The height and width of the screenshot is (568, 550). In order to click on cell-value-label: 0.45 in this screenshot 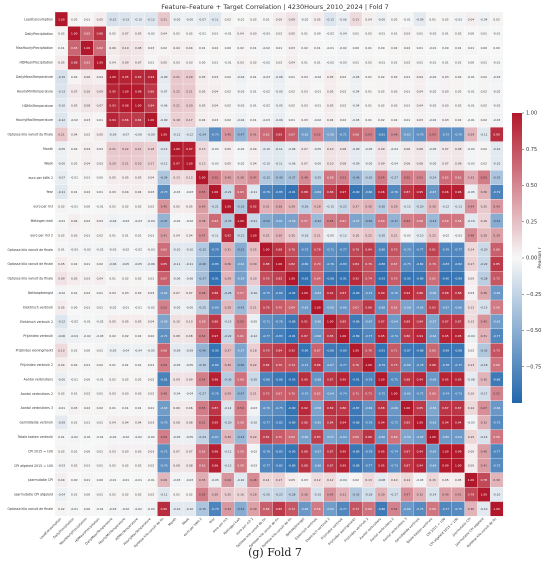, I will do `click(164, 207)`.